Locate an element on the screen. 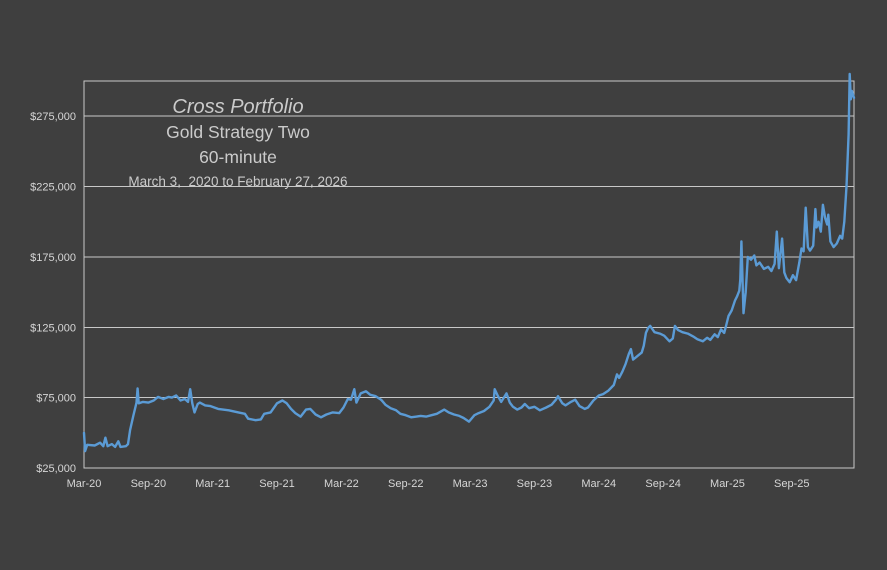 Image resolution: width=887 pixels, height=570 pixels. x-tick-label: Mar-25 is located at coordinates (727, 484).